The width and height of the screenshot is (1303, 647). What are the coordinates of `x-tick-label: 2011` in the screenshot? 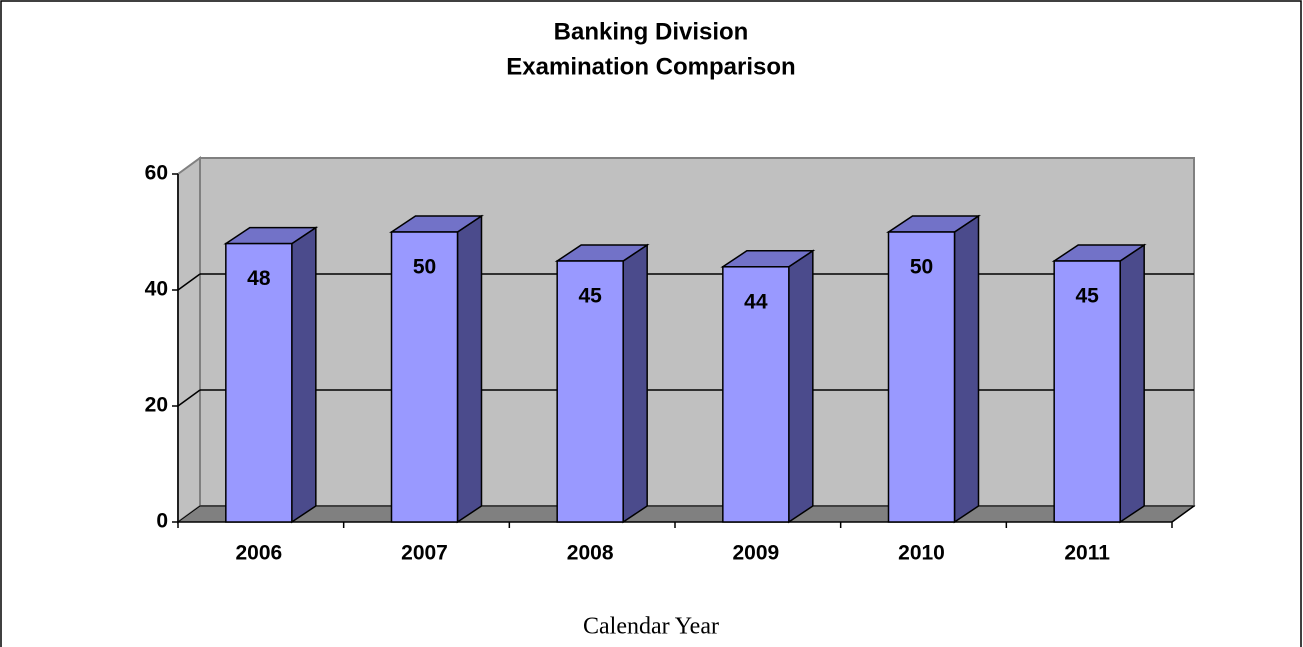 It's located at (1087, 553).